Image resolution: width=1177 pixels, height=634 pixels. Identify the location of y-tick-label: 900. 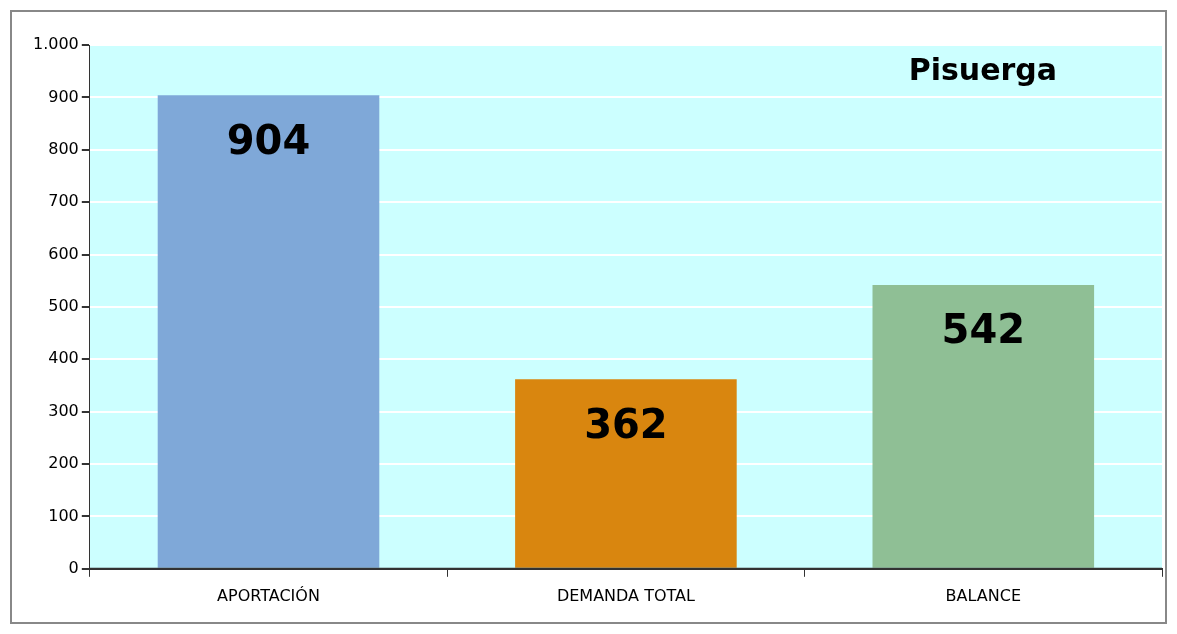
(63, 96).